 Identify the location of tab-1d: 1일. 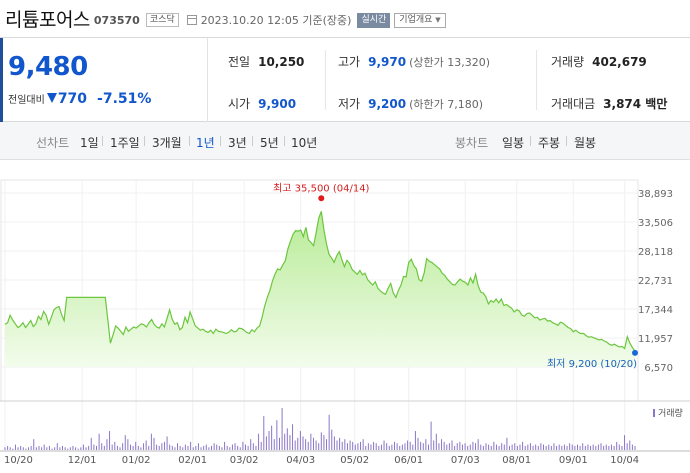
(89, 143).